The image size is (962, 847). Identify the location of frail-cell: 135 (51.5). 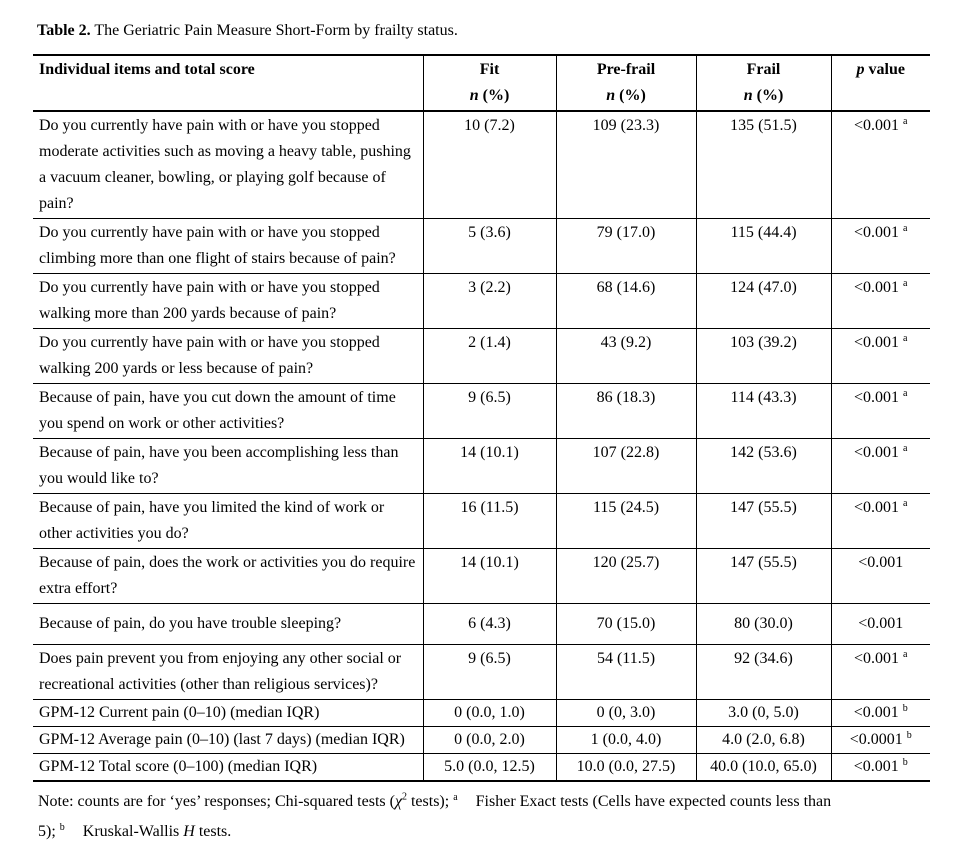
(763, 165).